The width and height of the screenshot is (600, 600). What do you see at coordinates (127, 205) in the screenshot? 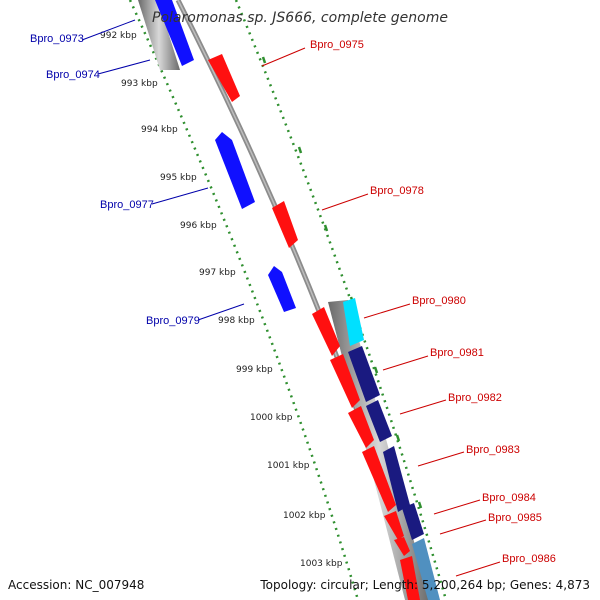
I see `gene-label: Bpro_0977` at bounding box center [127, 205].